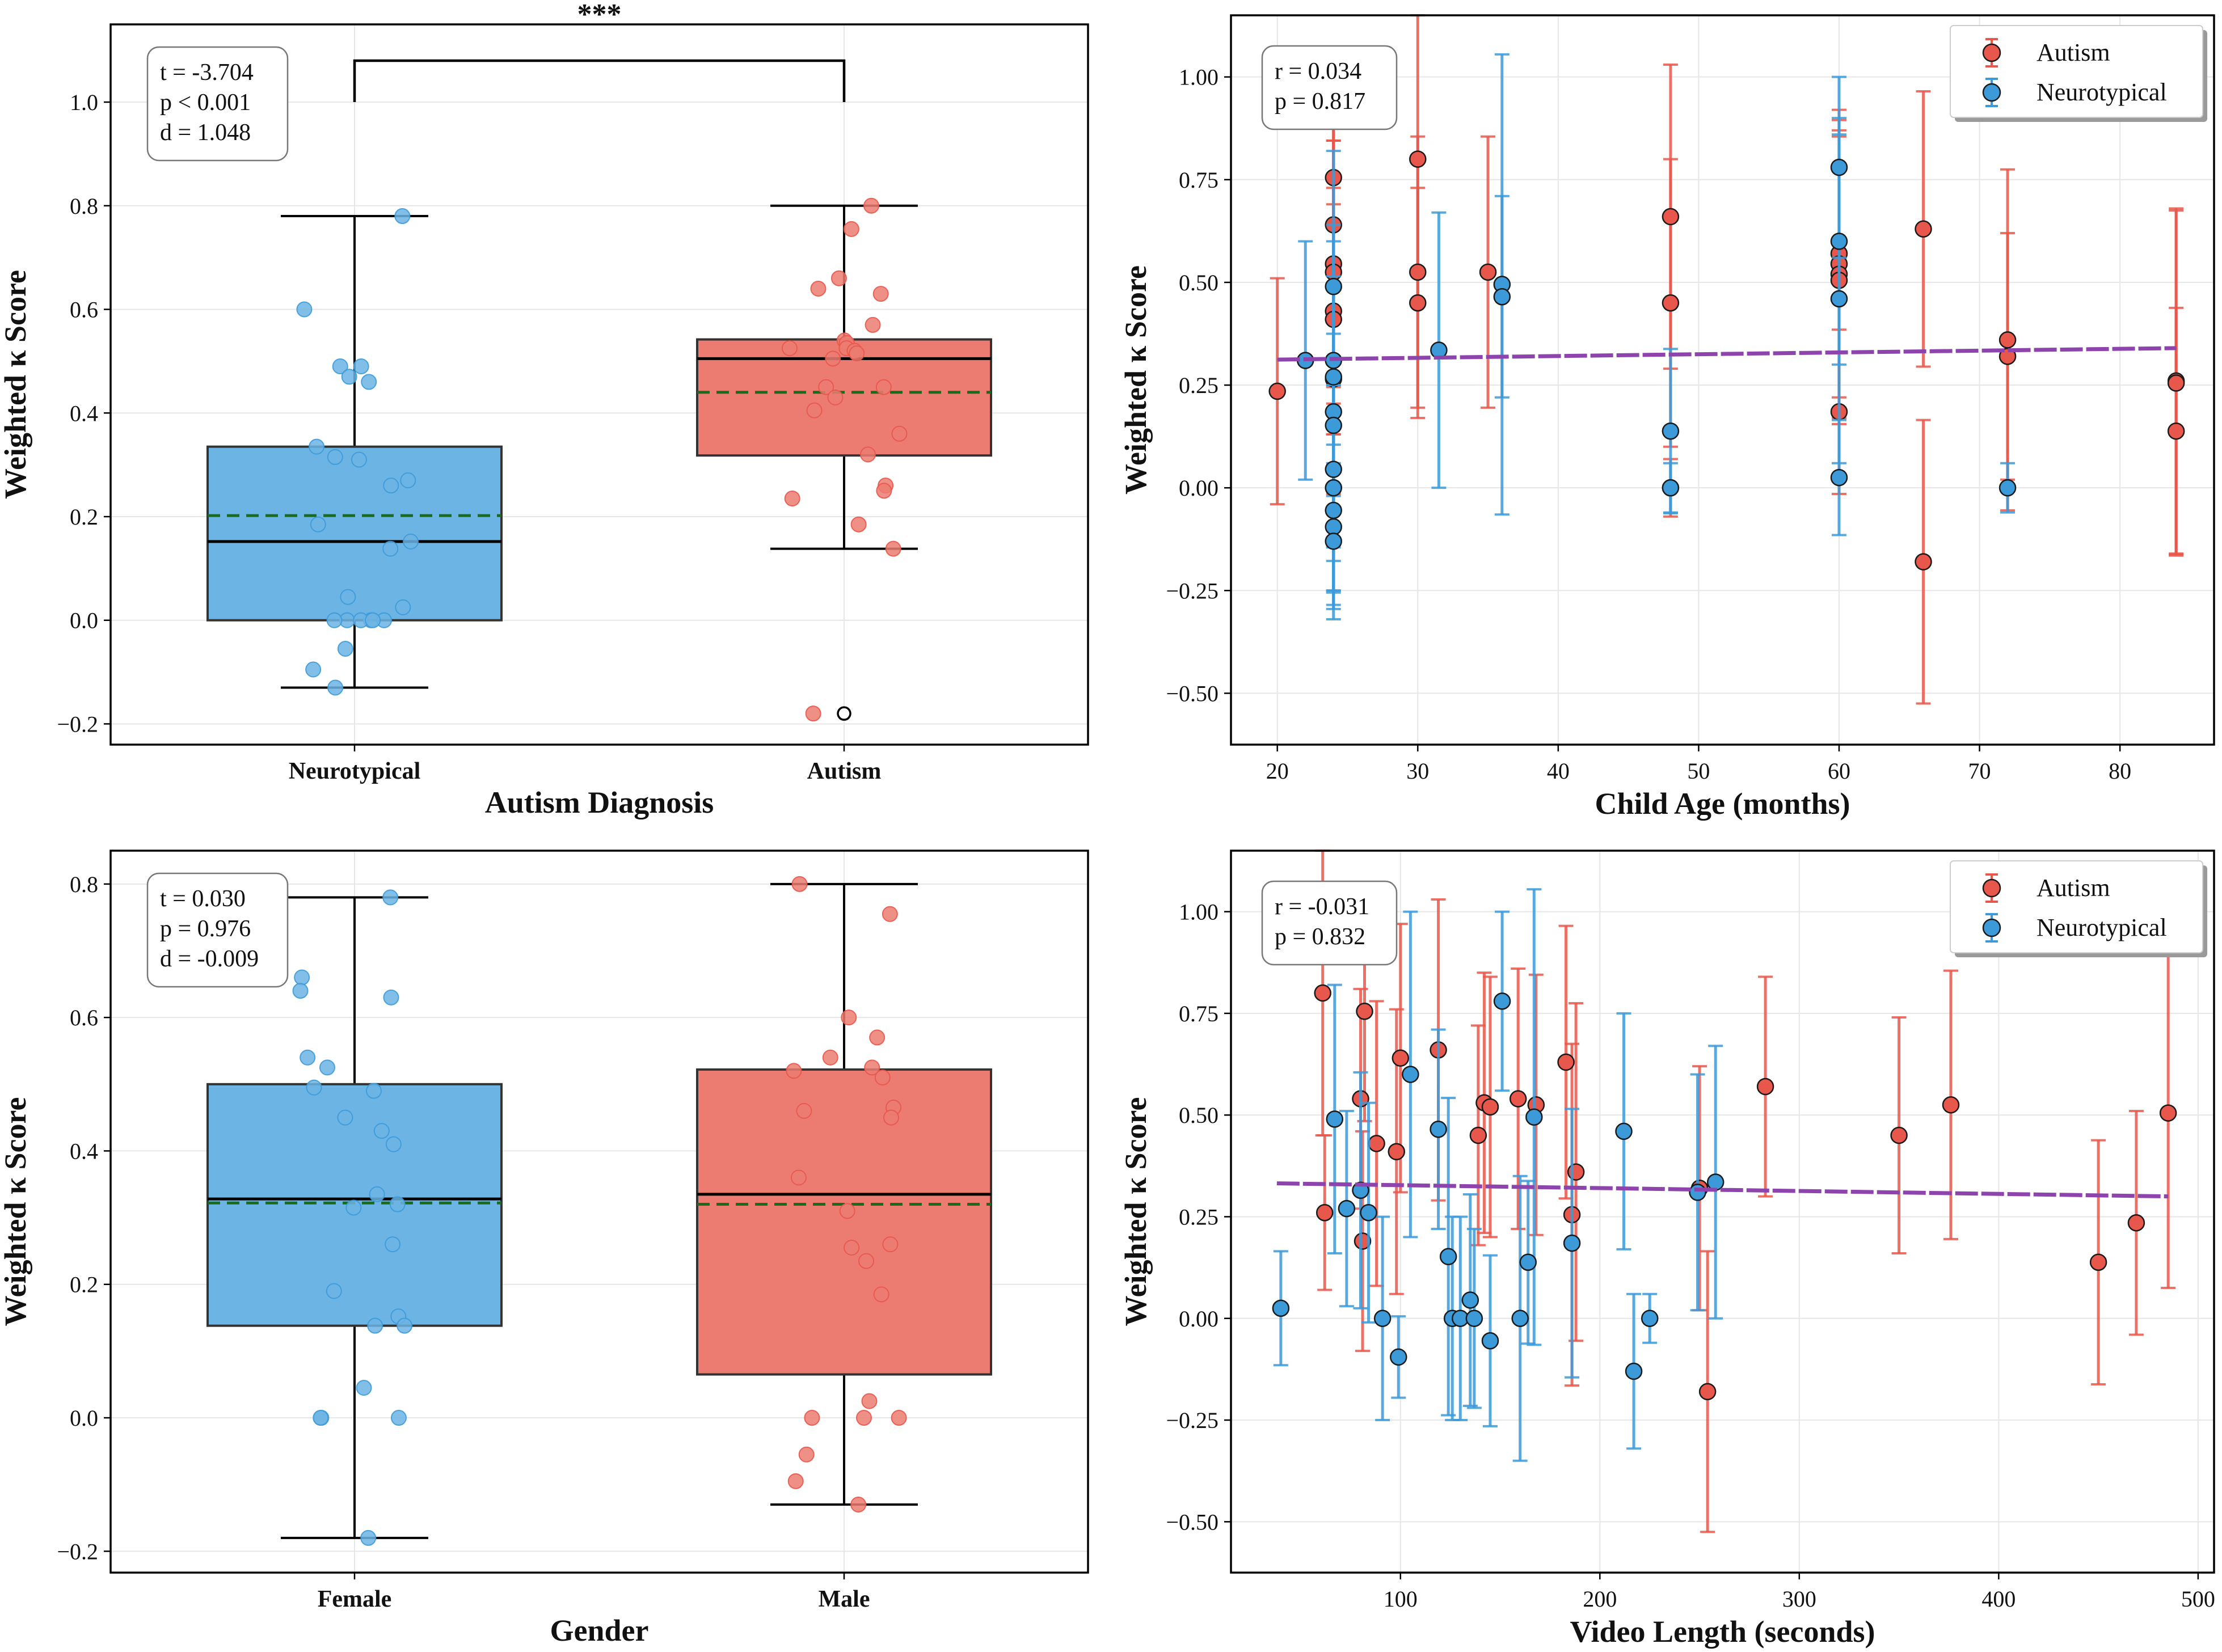 The height and width of the screenshot is (1652, 2222). What do you see at coordinates (84, 413) in the screenshot?
I see `y-tick-label: 0.4` at bounding box center [84, 413].